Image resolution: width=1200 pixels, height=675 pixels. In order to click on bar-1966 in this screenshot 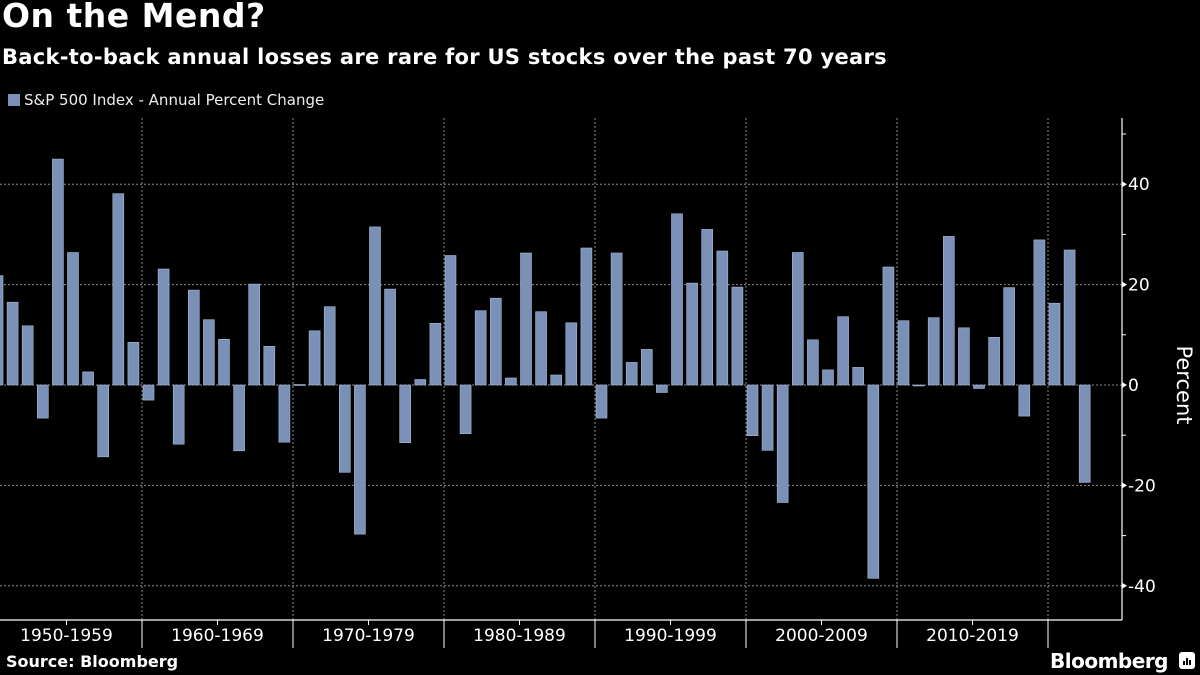, I will do `click(239, 418)`.